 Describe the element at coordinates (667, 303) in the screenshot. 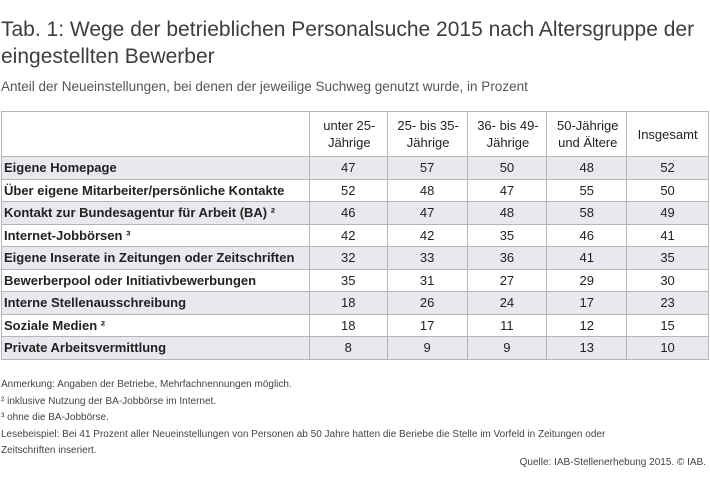

I see `cell-value: 23` at that location.